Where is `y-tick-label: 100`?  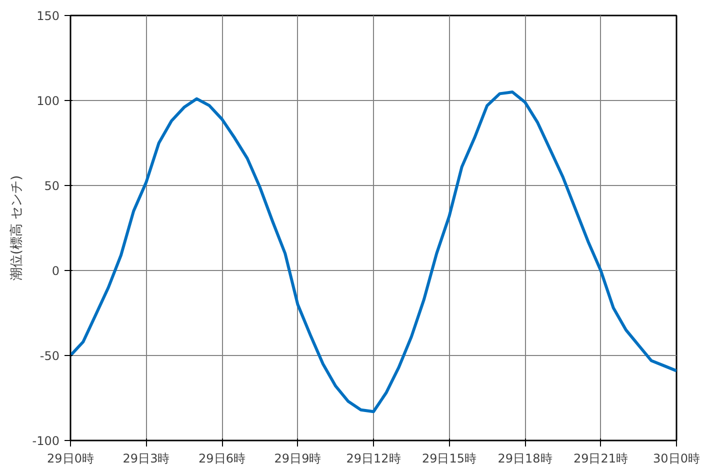
y-tick-label: 100 is located at coordinates (48, 101).